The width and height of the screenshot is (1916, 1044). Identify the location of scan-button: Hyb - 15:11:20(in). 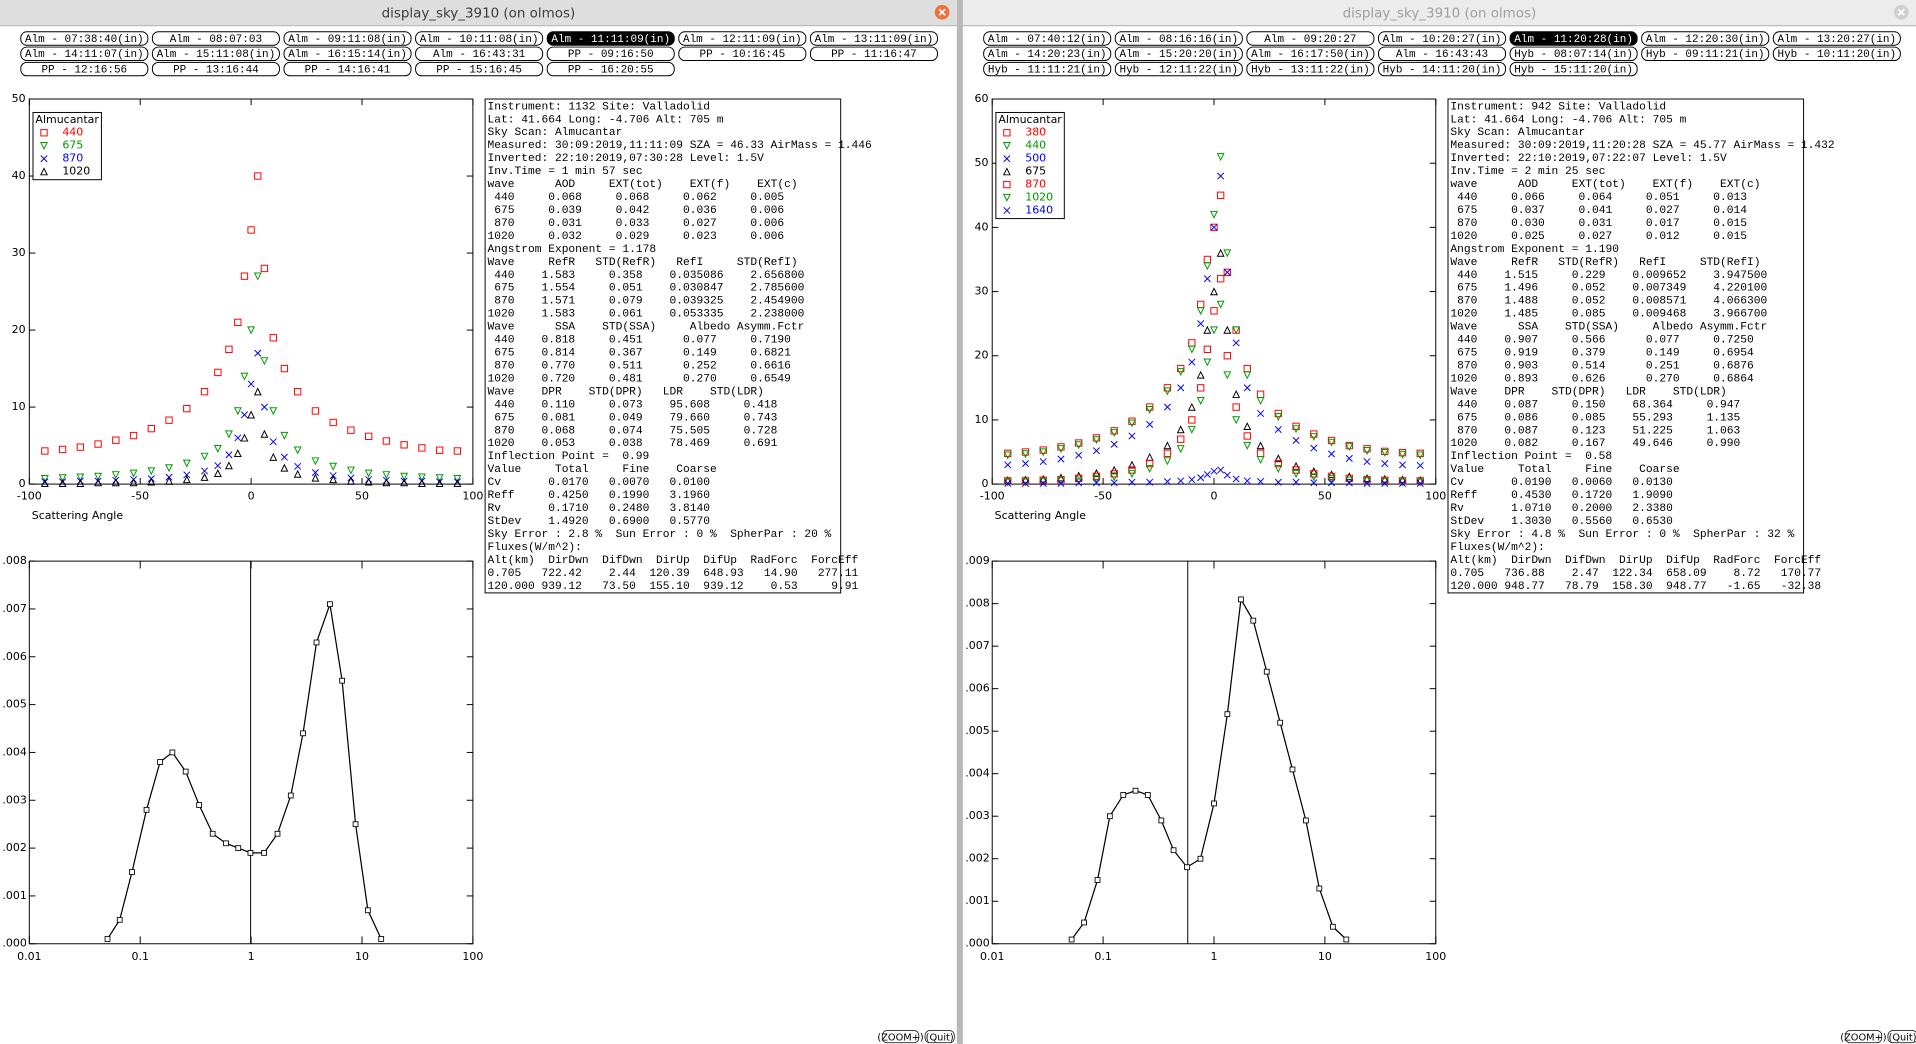
(1573, 68).